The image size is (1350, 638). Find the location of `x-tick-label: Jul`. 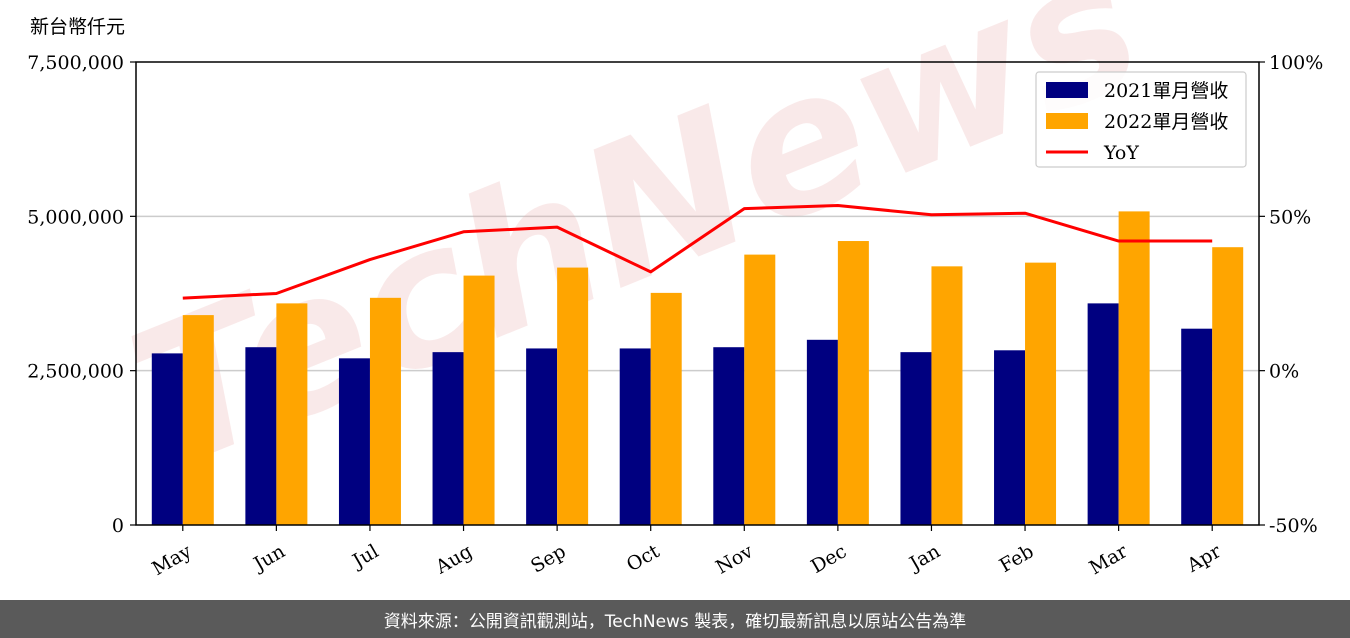

x-tick-label: Jul is located at coordinates (364, 556).